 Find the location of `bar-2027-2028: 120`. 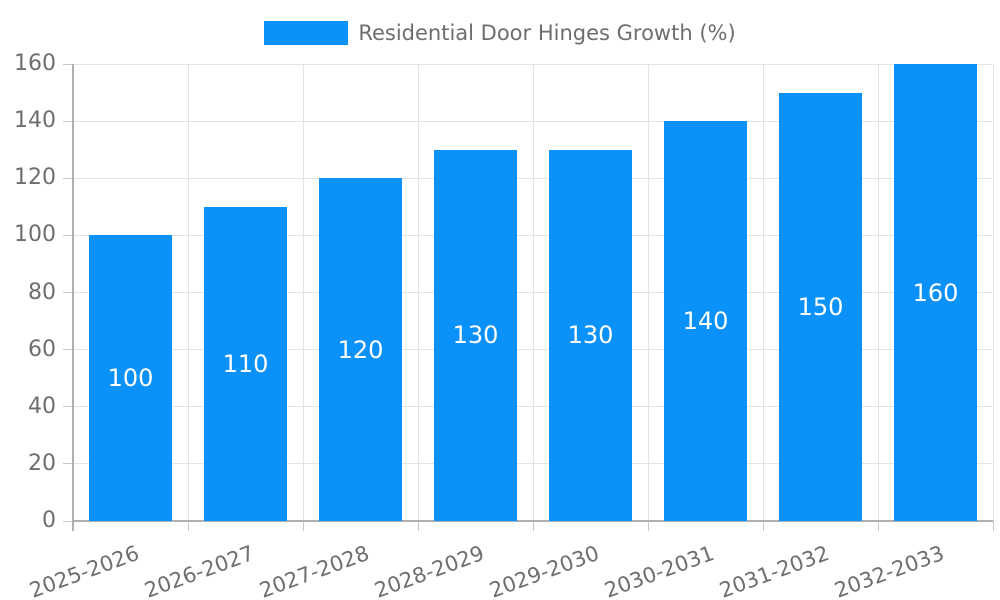

bar-2027-2028: 120 is located at coordinates (360, 349).